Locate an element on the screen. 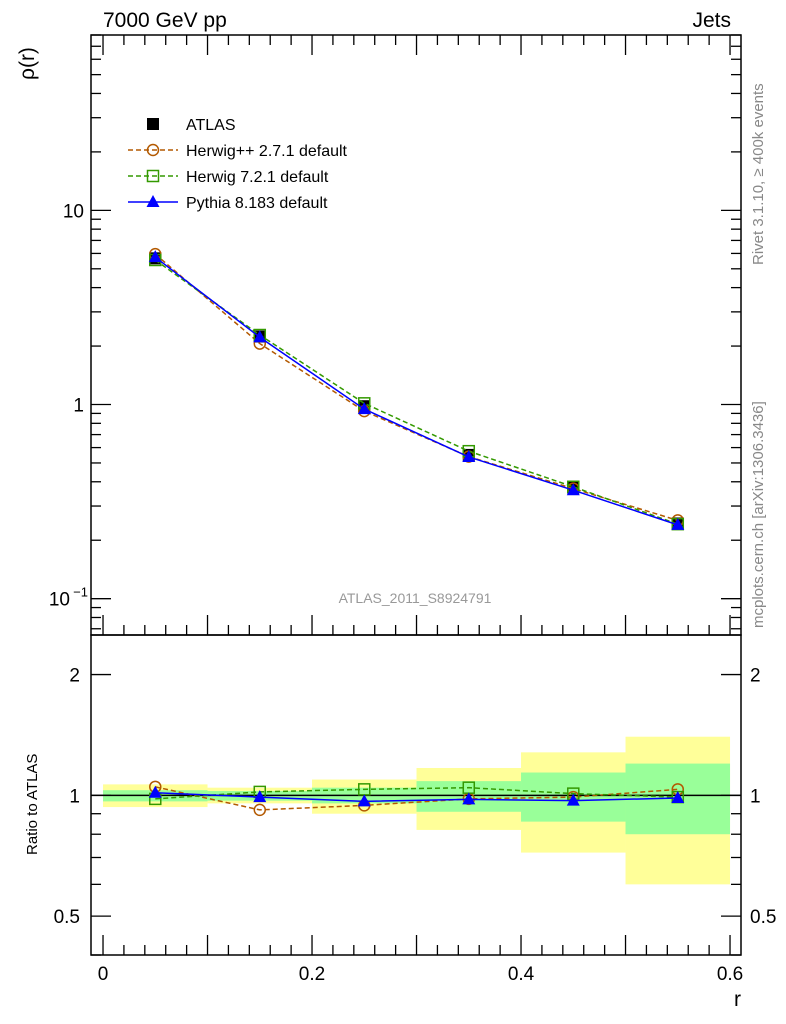 The height and width of the screenshot is (1024, 786). legend-label: ATLAS is located at coordinates (211, 125).